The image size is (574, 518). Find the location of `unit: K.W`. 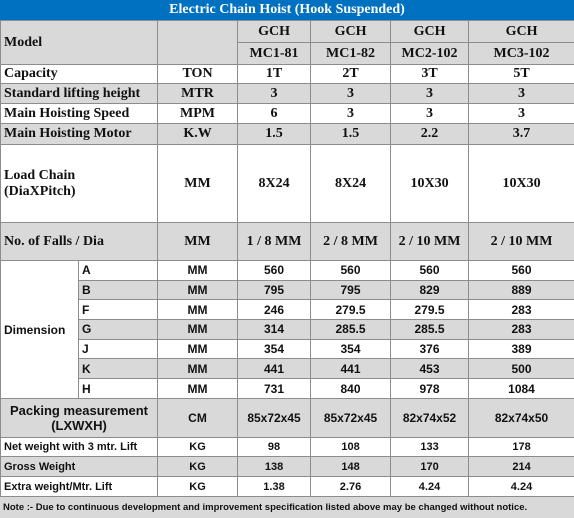

unit: K.W is located at coordinates (198, 134).